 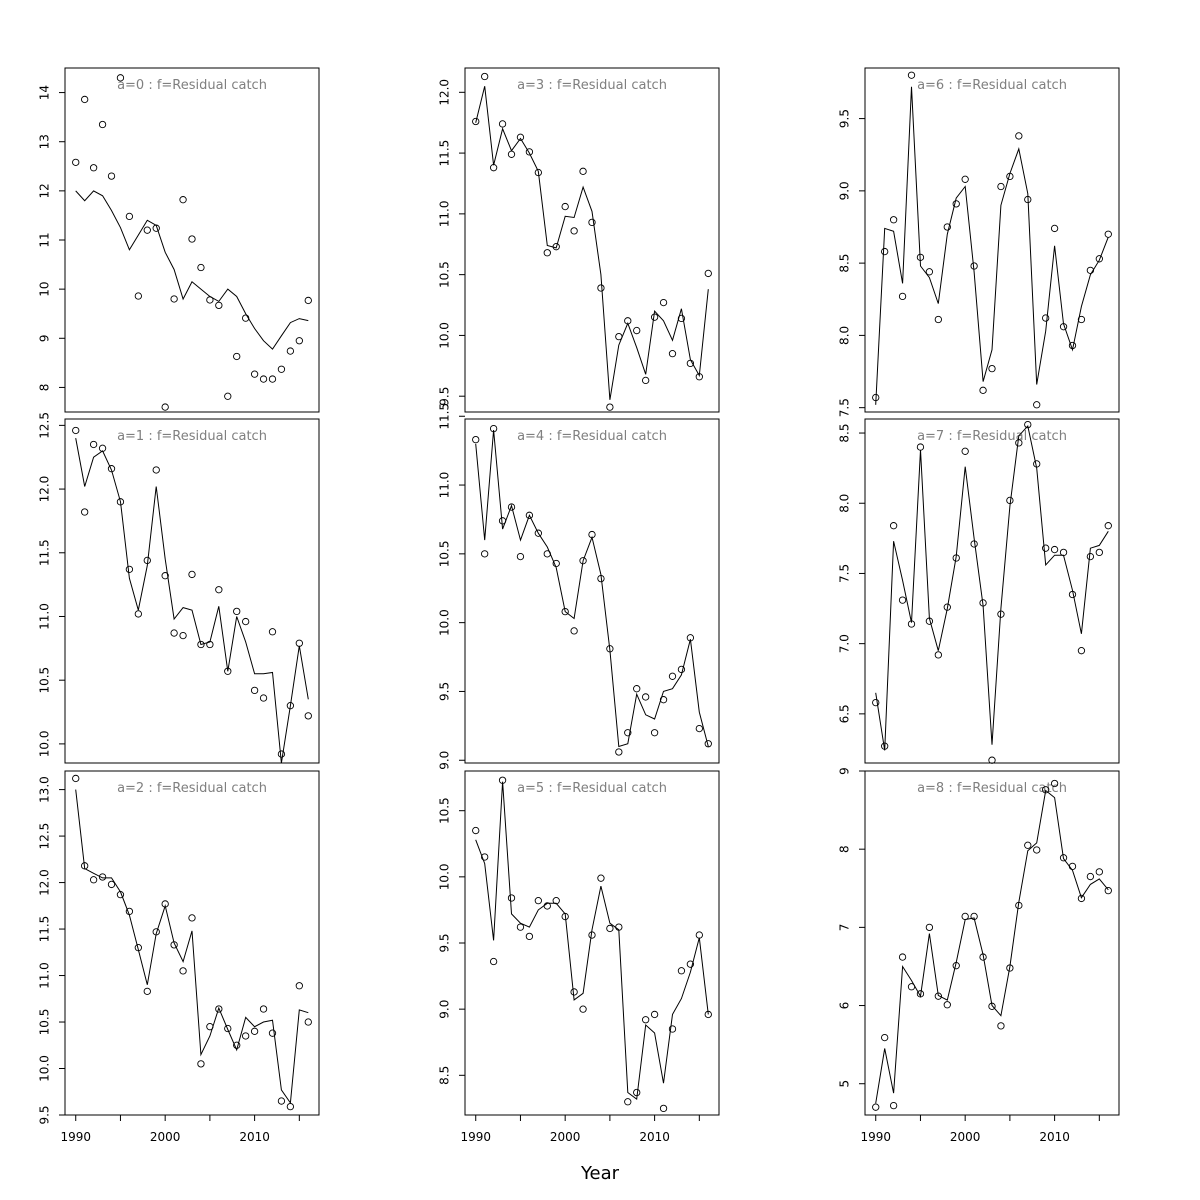 I want to click on y-tick-label: 13, so click(x=45, y=141).